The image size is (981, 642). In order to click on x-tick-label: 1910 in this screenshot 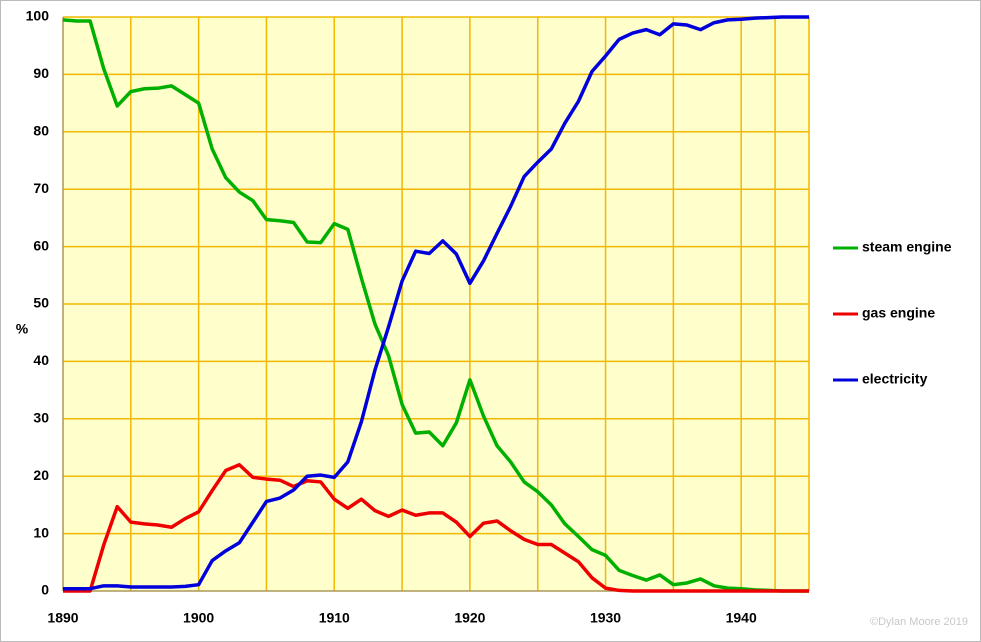, I will do `click(334, 618)`.